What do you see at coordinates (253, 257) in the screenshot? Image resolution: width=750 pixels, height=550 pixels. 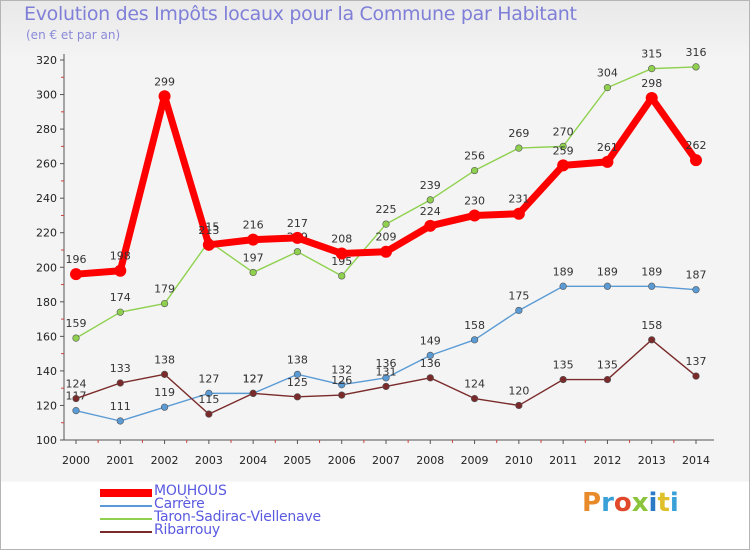 I see `data-label: 197` at bounding box center [253, 257].